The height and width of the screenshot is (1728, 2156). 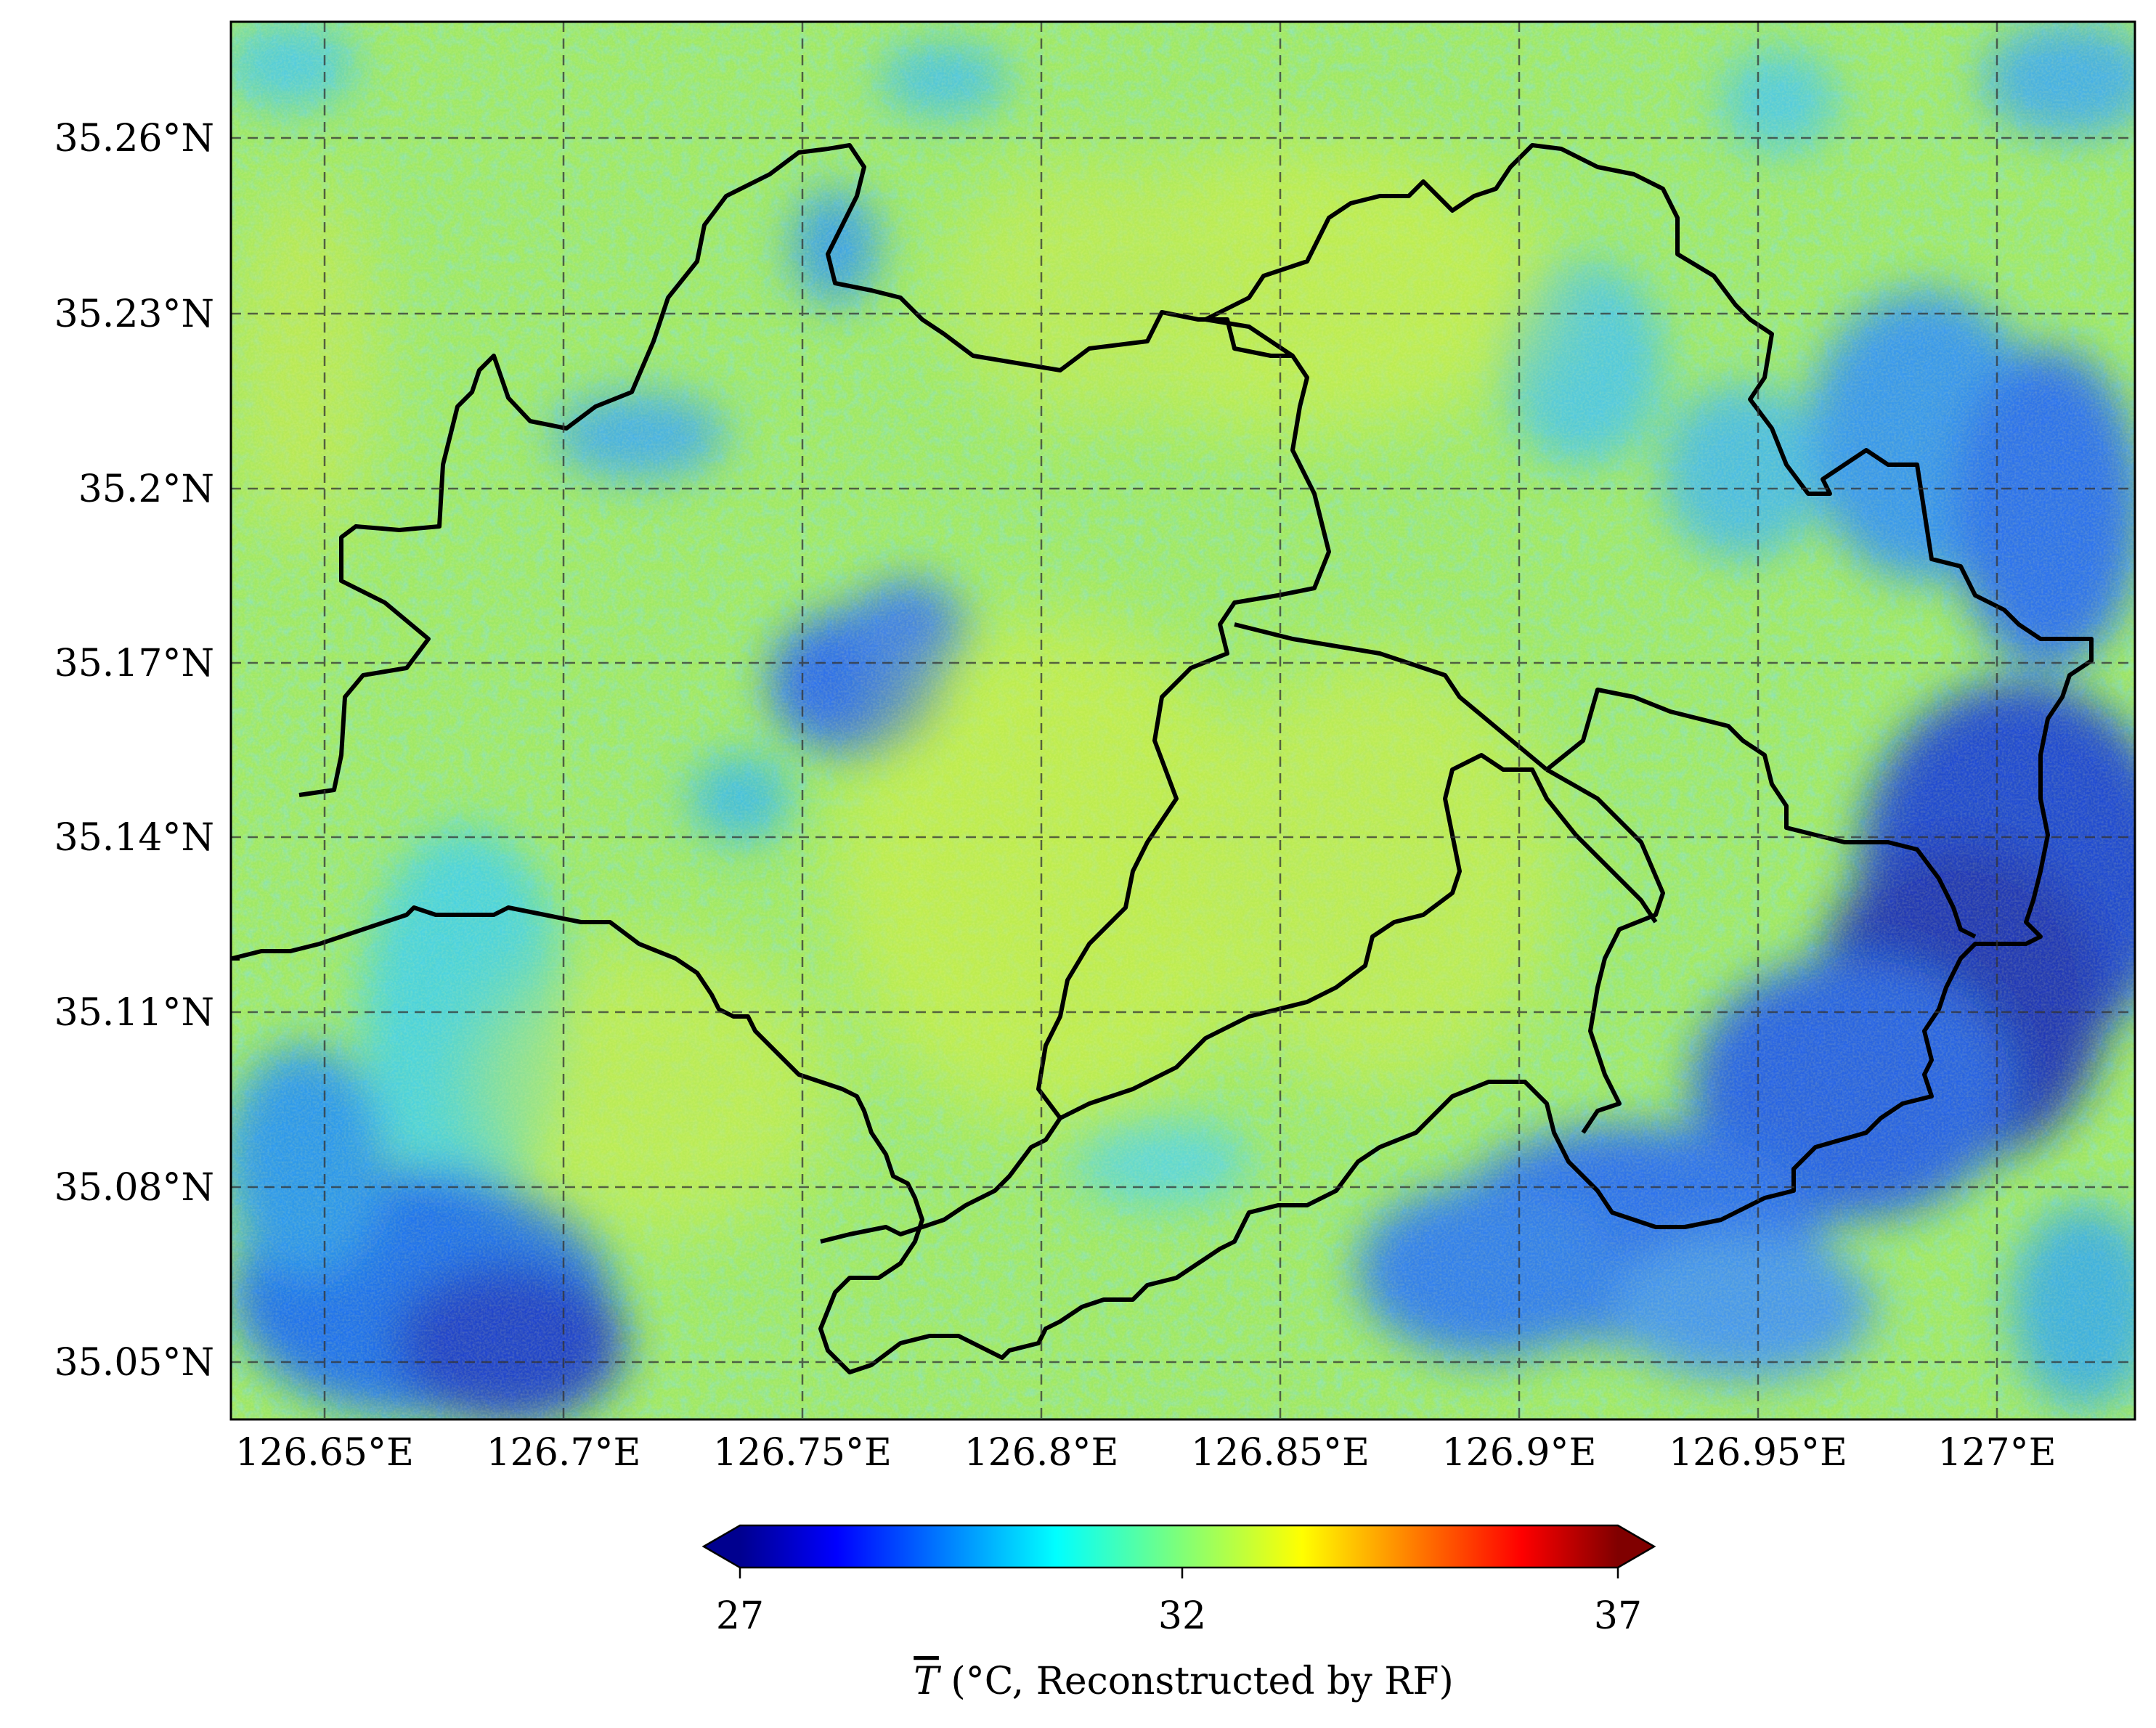 I want to click on lat-tick-7: 35.05°N, so click(x=134, y=1363).